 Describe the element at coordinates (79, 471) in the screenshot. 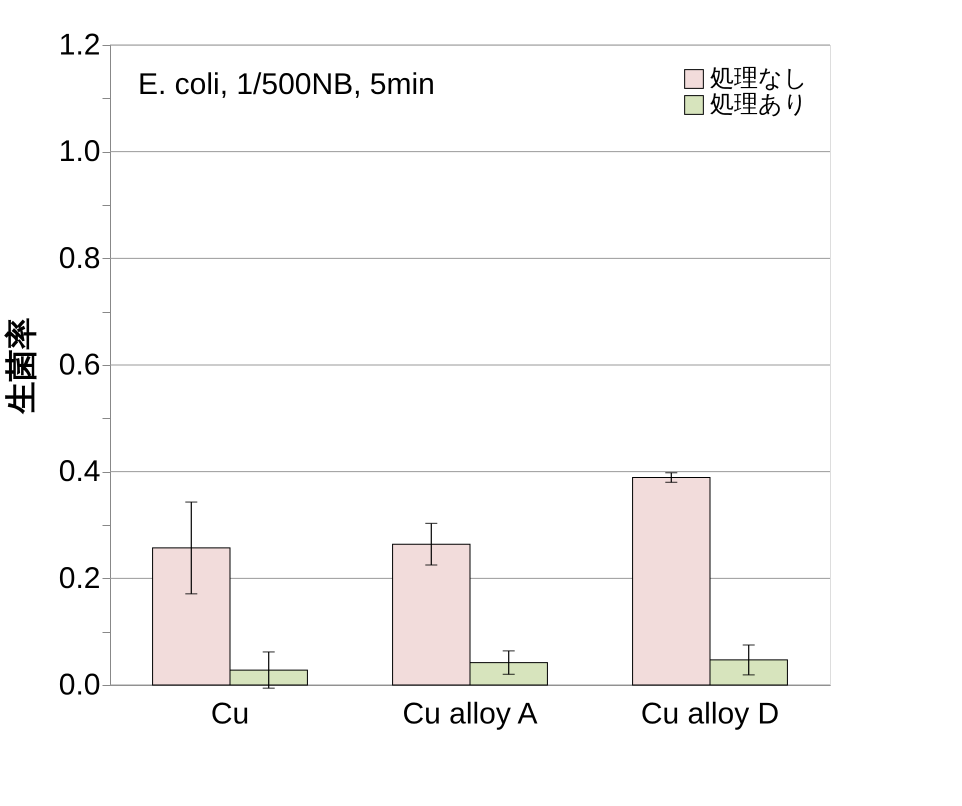

I see `y-tick-label: 0.4` at that location.